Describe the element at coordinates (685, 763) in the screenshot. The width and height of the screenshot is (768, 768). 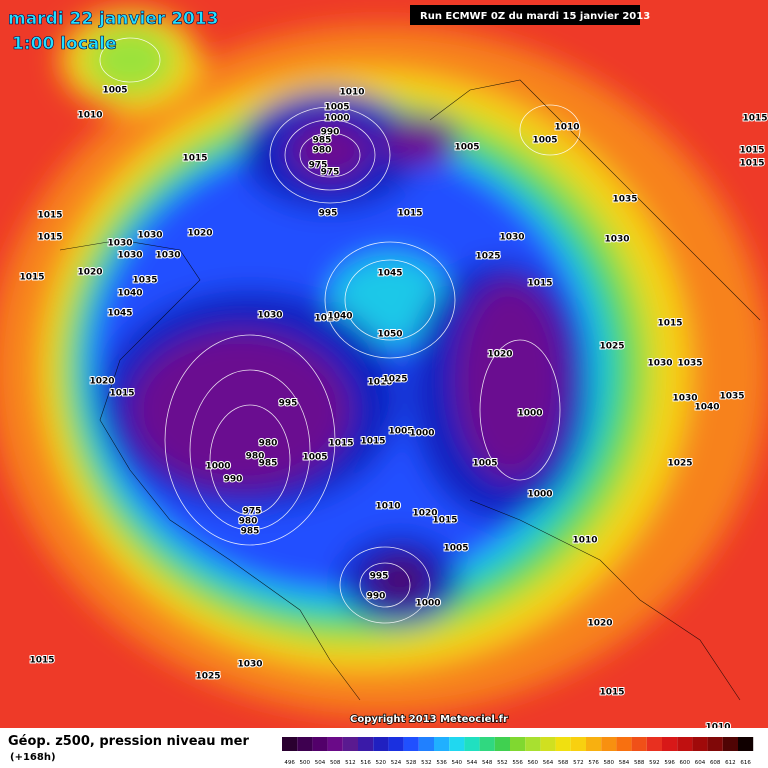
I see `legend-label: 600` at that location.